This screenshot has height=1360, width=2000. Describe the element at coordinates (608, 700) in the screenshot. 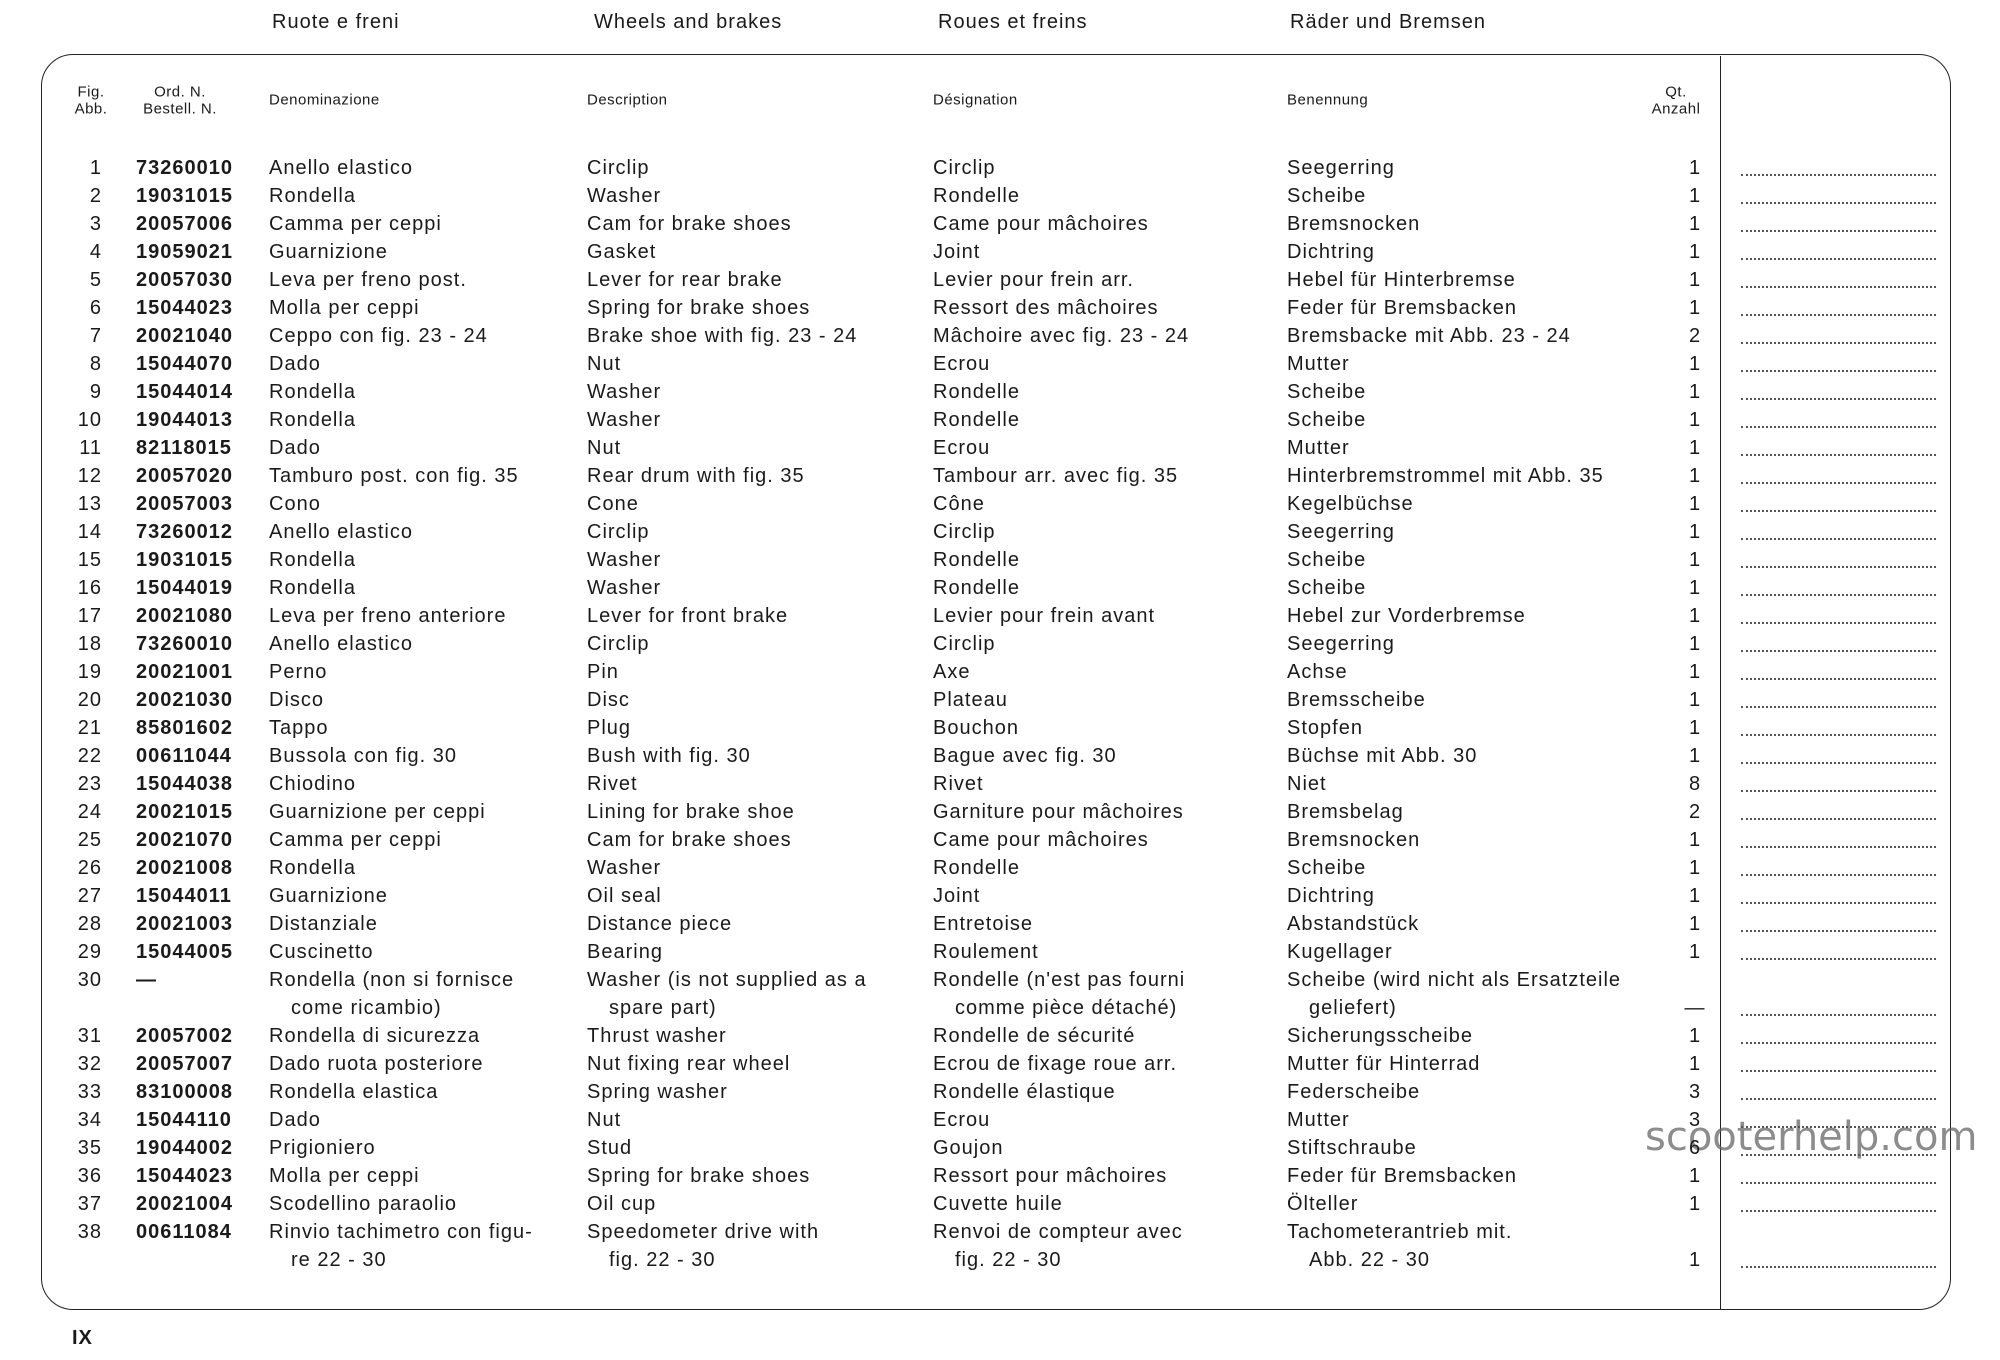

I see `name-en: Disc` at that location.